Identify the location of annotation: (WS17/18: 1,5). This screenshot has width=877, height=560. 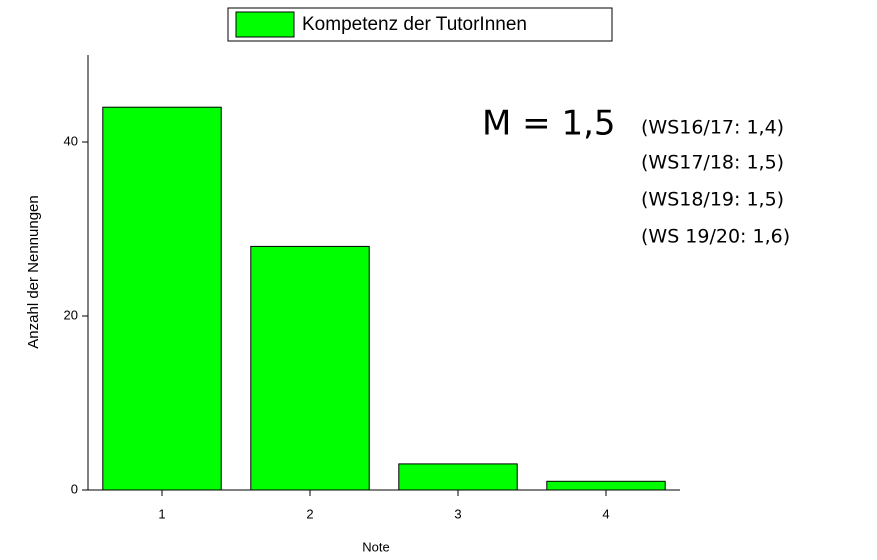
(712, 163).